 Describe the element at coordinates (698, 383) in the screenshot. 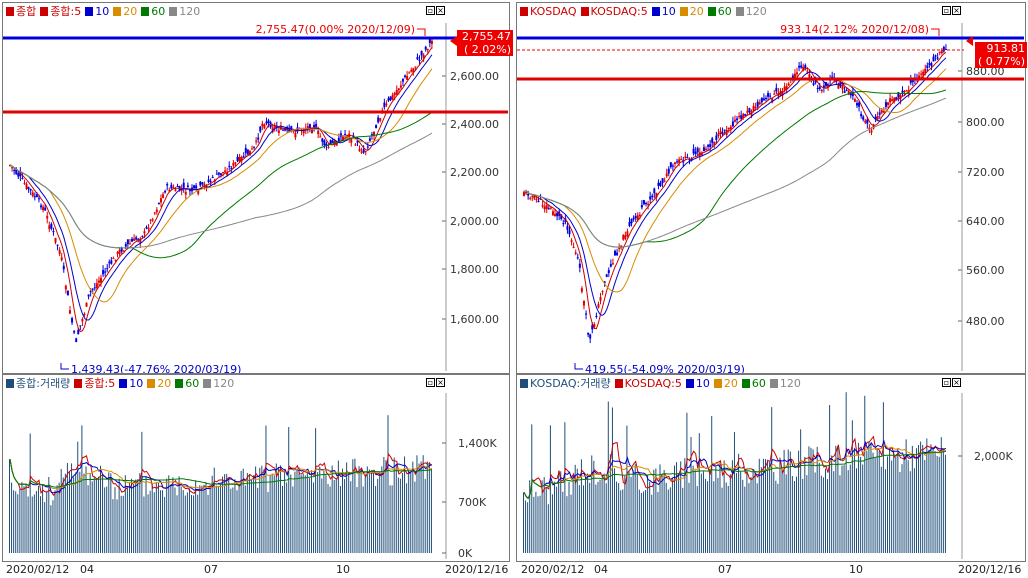

I see `legend-item: 10` at that location.